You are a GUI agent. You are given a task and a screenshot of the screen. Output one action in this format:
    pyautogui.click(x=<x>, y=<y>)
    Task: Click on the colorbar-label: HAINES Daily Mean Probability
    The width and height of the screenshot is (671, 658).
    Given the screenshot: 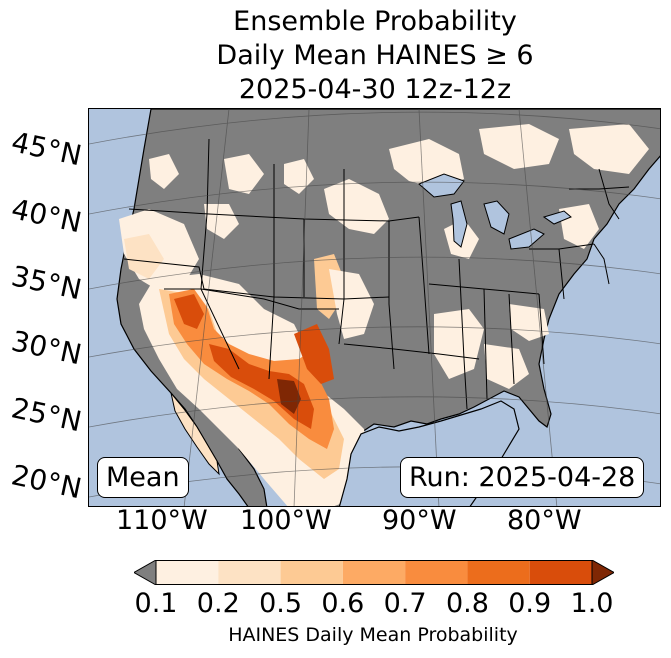 What is the action you would take?
    pyautogui.click(x=373, y=635)
    